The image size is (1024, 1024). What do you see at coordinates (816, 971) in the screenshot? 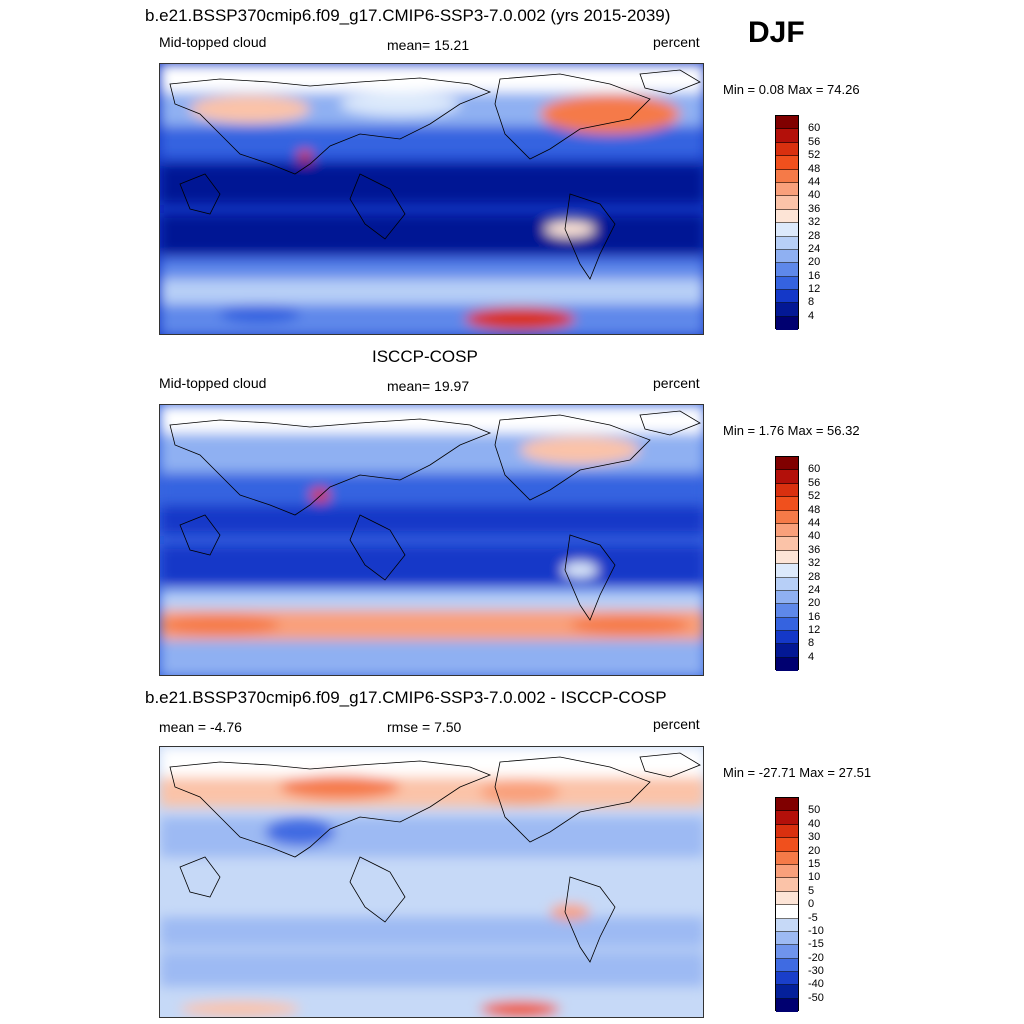
I see `colorbar-tick-label: -30` at bounding box center [816, 971].